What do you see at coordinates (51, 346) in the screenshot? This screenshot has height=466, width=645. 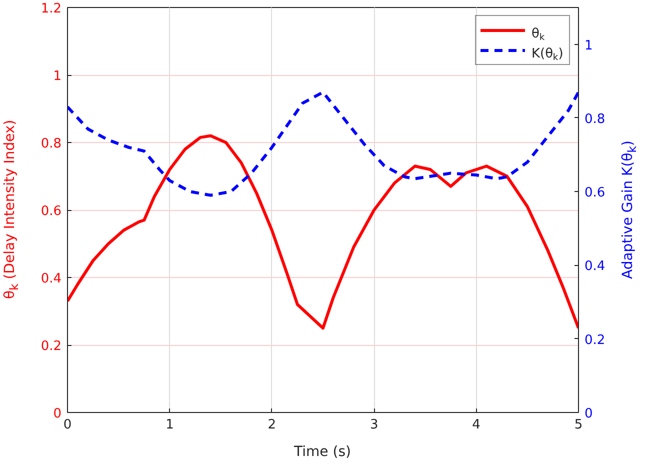 I see `y-tick-label: 0.2` at bounding box center [51, 346].